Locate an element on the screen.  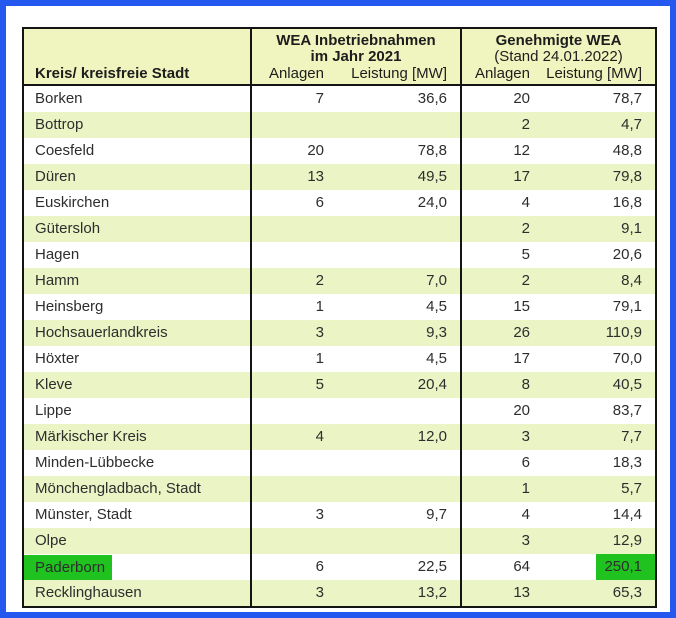
table-row-recklinghausen: Recklinghausen 3 13,2 13 65,3 is located at coordinates (339, 593).